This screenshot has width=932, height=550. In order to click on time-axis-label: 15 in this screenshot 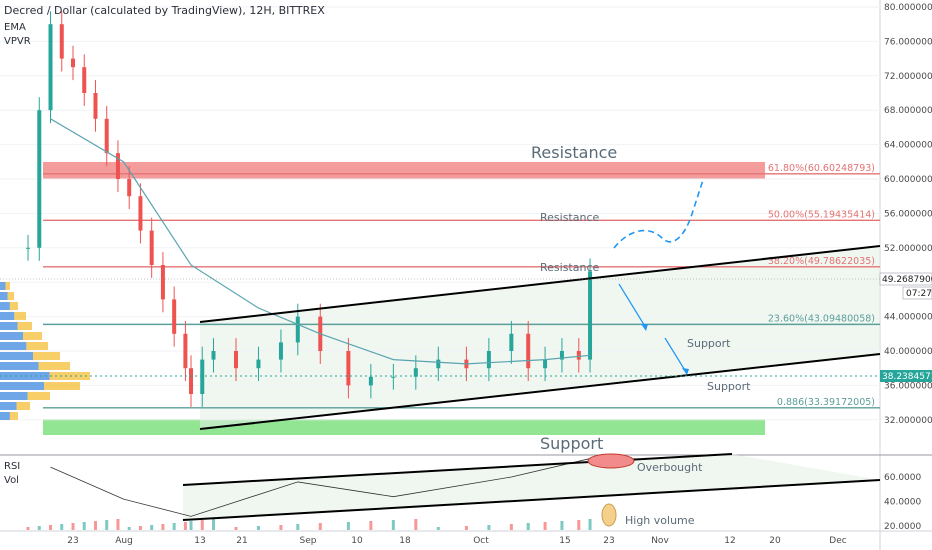, I will do `click(564, 541)`.